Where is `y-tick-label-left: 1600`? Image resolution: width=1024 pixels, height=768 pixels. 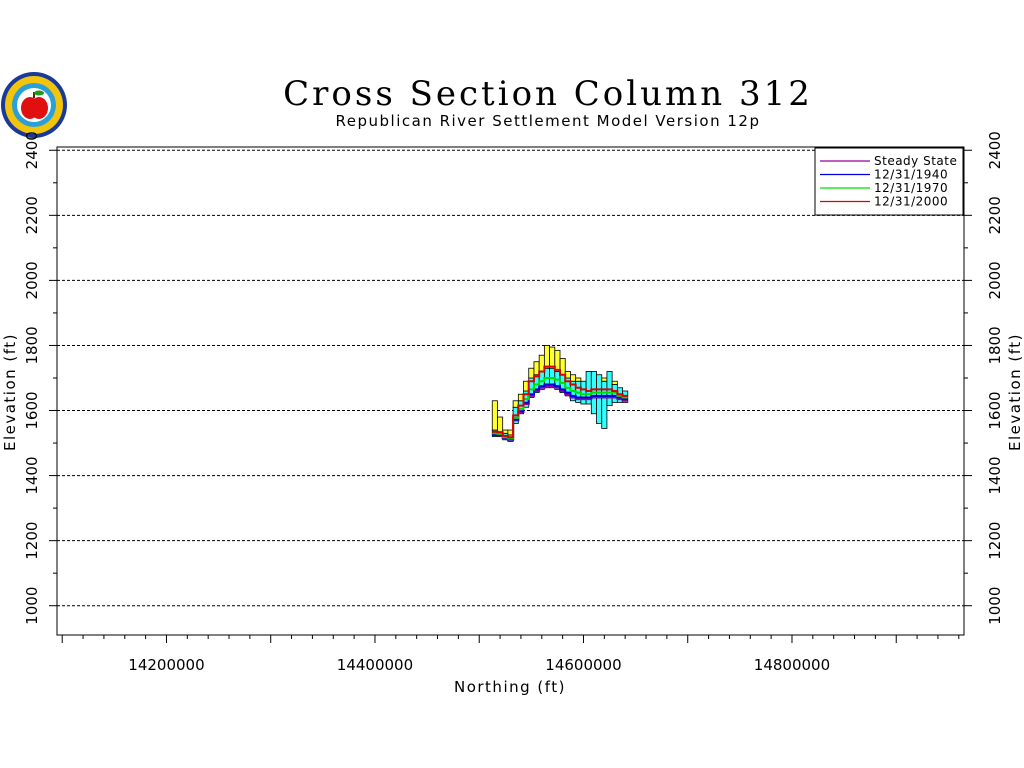 y-tick-label-left: 1600 is located at coordinates (32, 410).